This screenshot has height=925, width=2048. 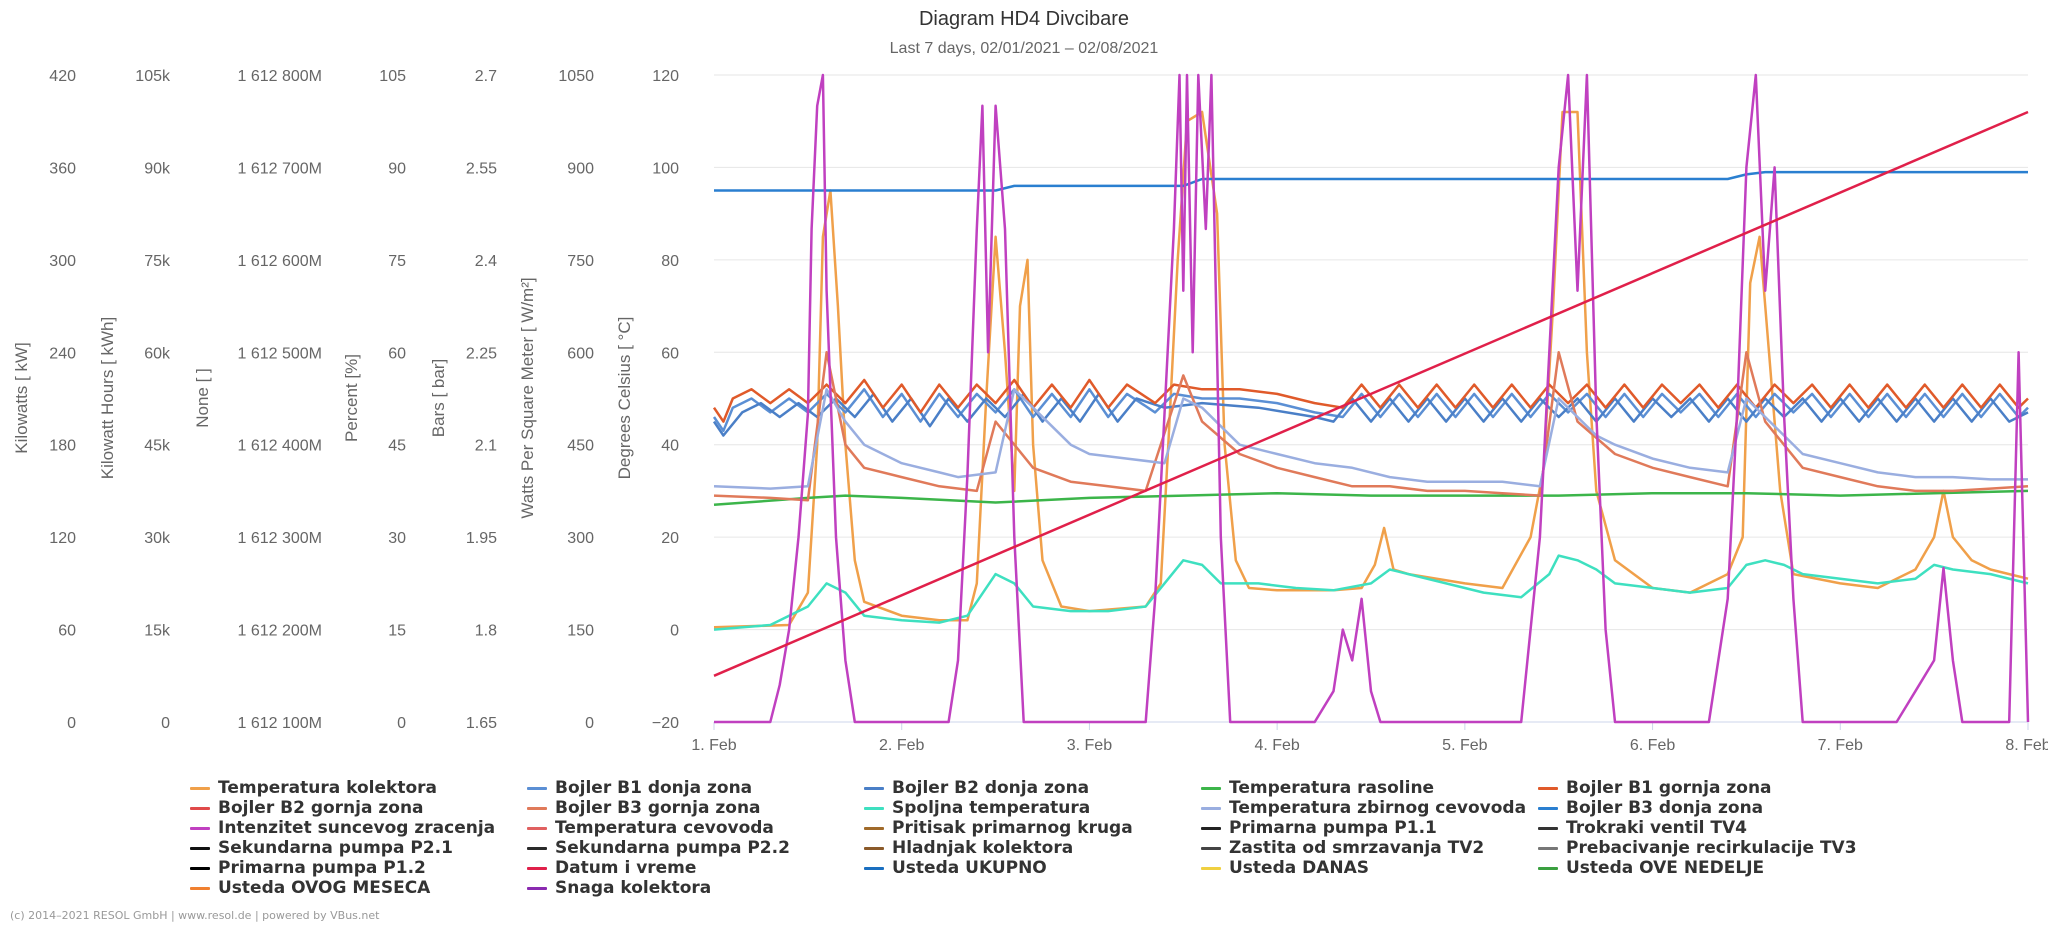 I want to click on y-tick-label: 360, so click(x=62, y=168).